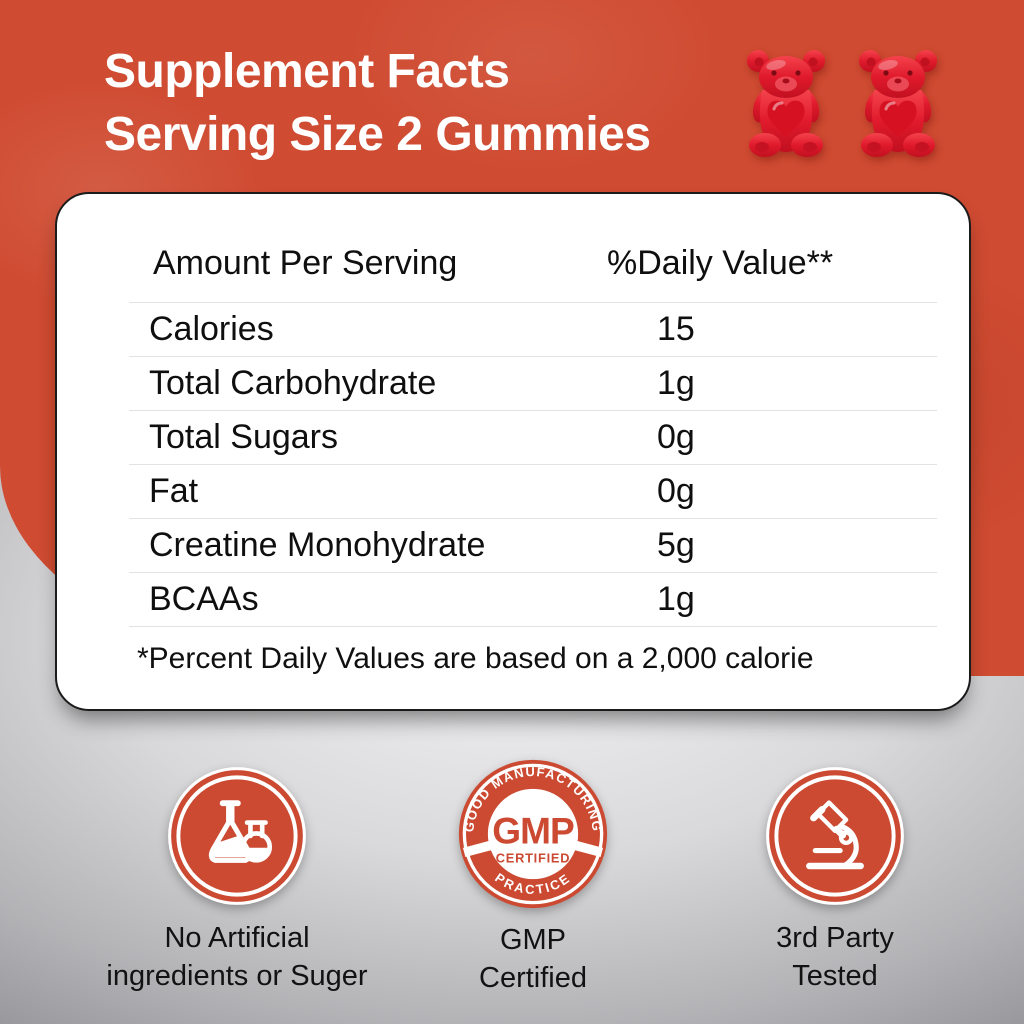  What do you see at coordinates (174, 491) in the screenshot?
I see `row-label: Fat` at bounding box center [174, 491].